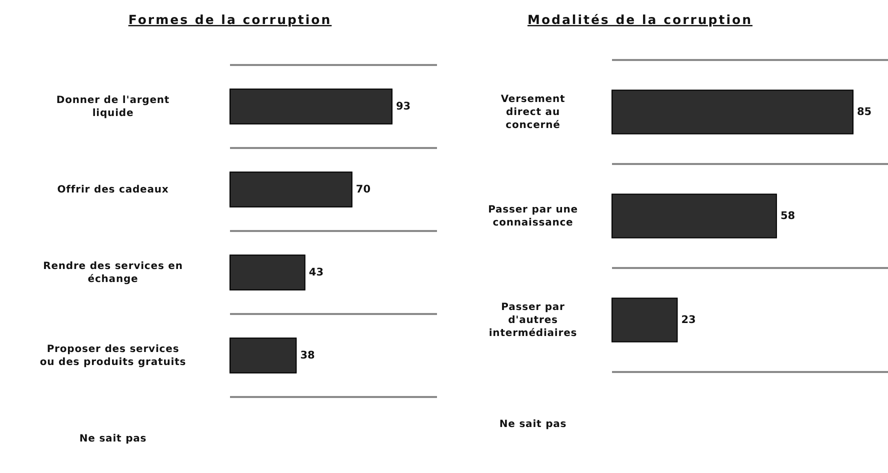 The image size is (888, 473). What do you see at coordinates (316, 272) in the screenshot?
I see `data-label: 43` at bounding box center [316, 272].